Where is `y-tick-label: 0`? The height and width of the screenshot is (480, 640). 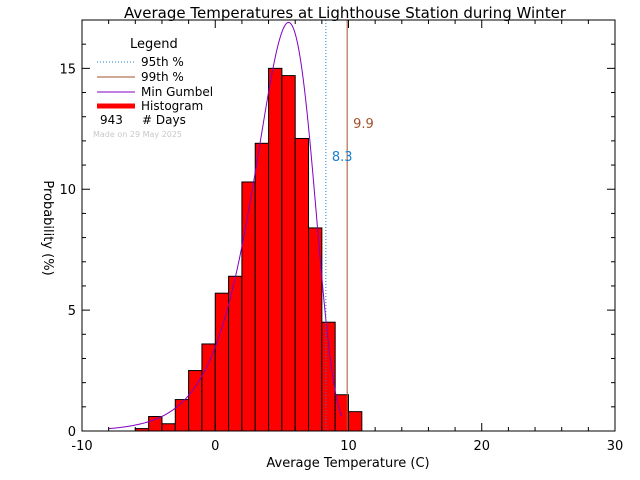
y-tick-label: 0 is located at coordinates (72, 432).